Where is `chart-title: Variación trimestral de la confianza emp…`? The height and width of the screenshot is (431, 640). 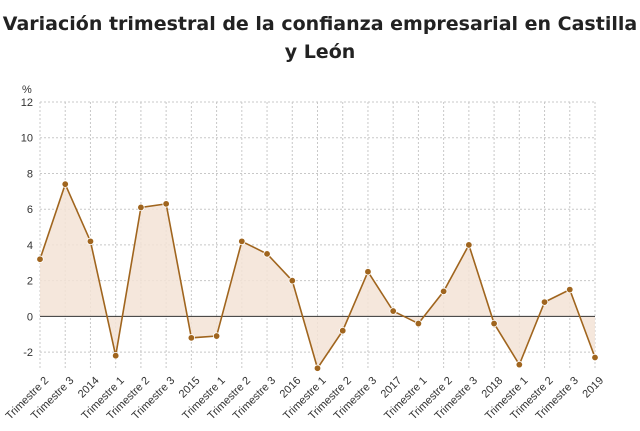 chart-title: Variación trimestral de la confianza emp… is located at coordinates (320, 38).